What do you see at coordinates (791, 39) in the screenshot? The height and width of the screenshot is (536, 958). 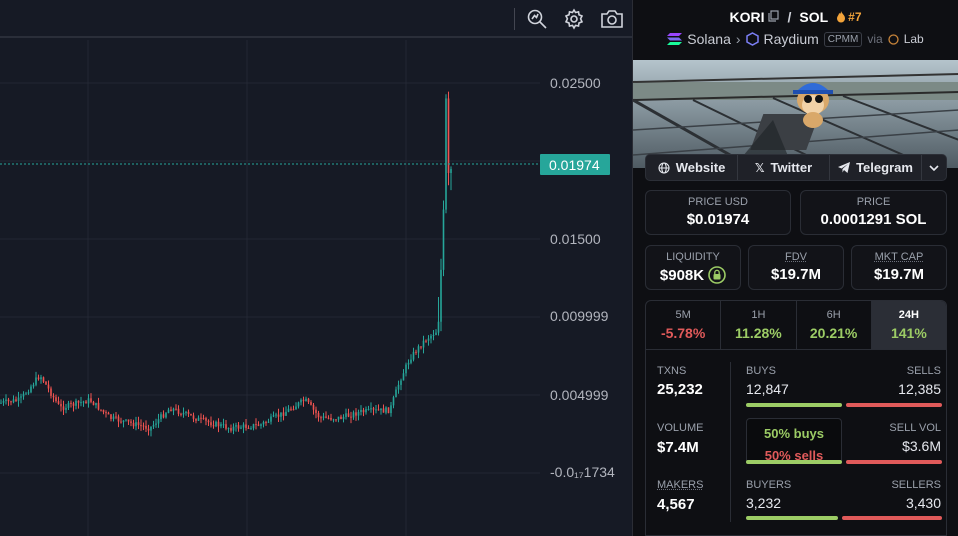 I see `dex-name: Raydium` at bounding box center [791, 39].